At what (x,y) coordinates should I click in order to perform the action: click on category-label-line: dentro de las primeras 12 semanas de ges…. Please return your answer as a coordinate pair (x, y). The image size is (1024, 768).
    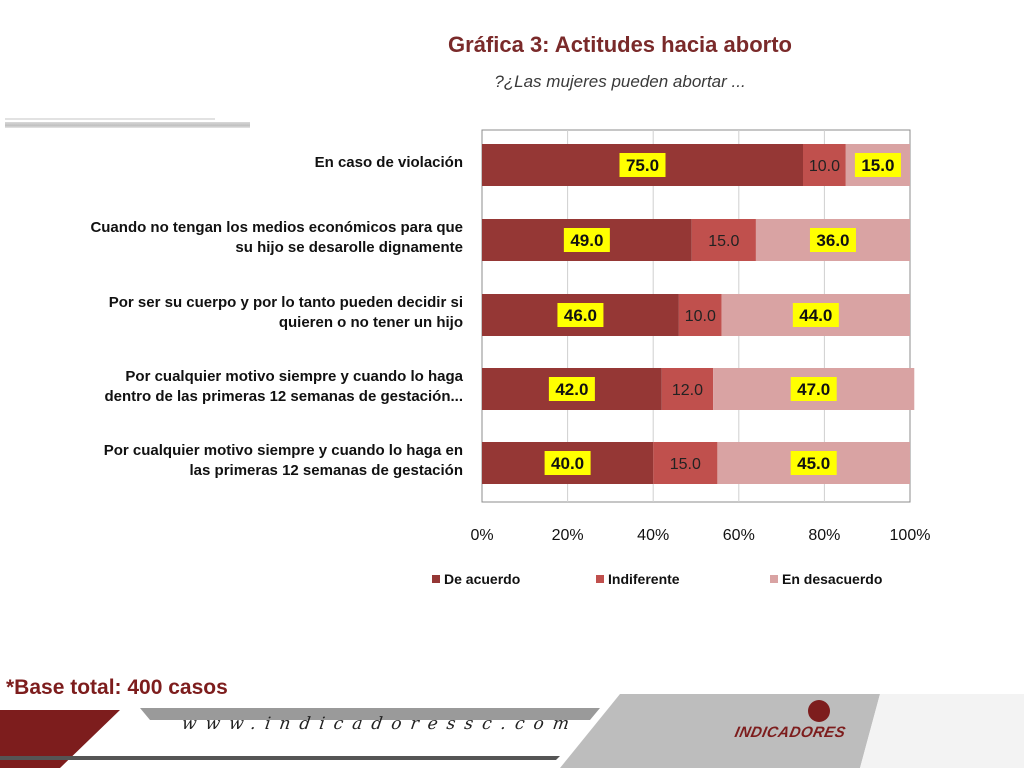
    Looking at the image, I should click on (283, 396).